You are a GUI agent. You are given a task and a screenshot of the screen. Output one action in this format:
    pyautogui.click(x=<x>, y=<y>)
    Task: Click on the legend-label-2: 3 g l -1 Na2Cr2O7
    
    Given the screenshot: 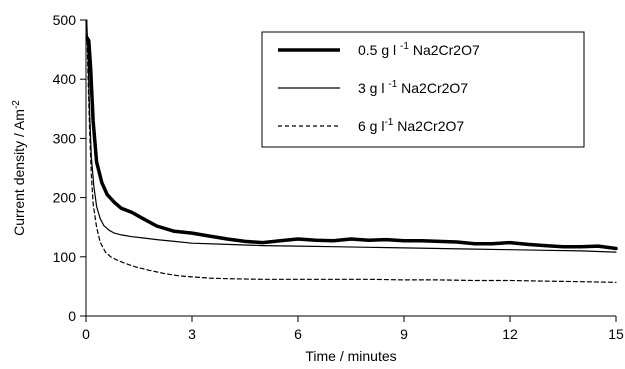 What is the action you would take?
    pyautogui.click(x=413, y=87)
    